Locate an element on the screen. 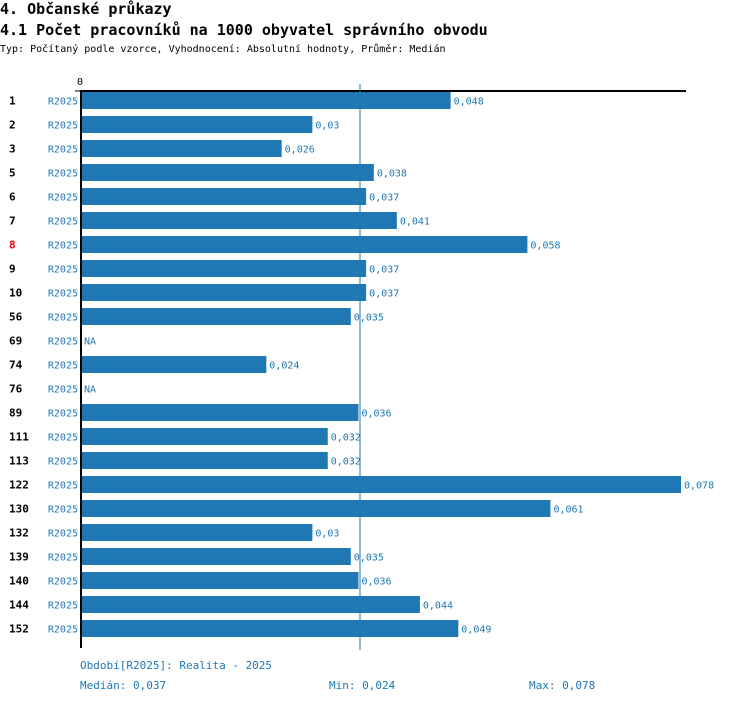 The height and width of the screenshot is (704, 750). category-label: 76 is located at coordinates (16, 389).